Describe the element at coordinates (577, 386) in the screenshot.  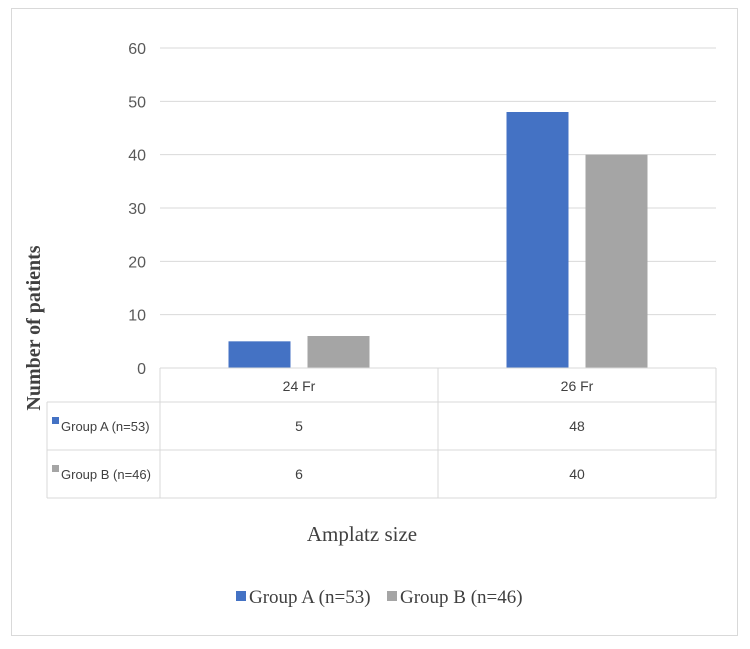
I see `x-category-label: 26 Fr` at that location.